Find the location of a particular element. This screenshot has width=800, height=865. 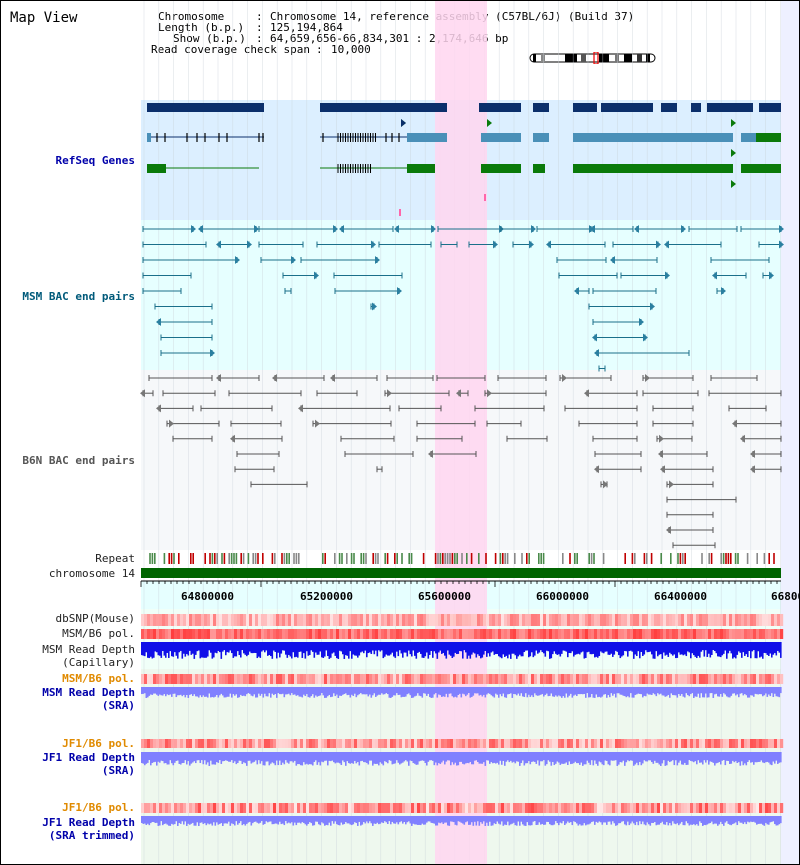

track-label-msm-depth-sra: MSM Read Depth is located at coordinates (88, 692).